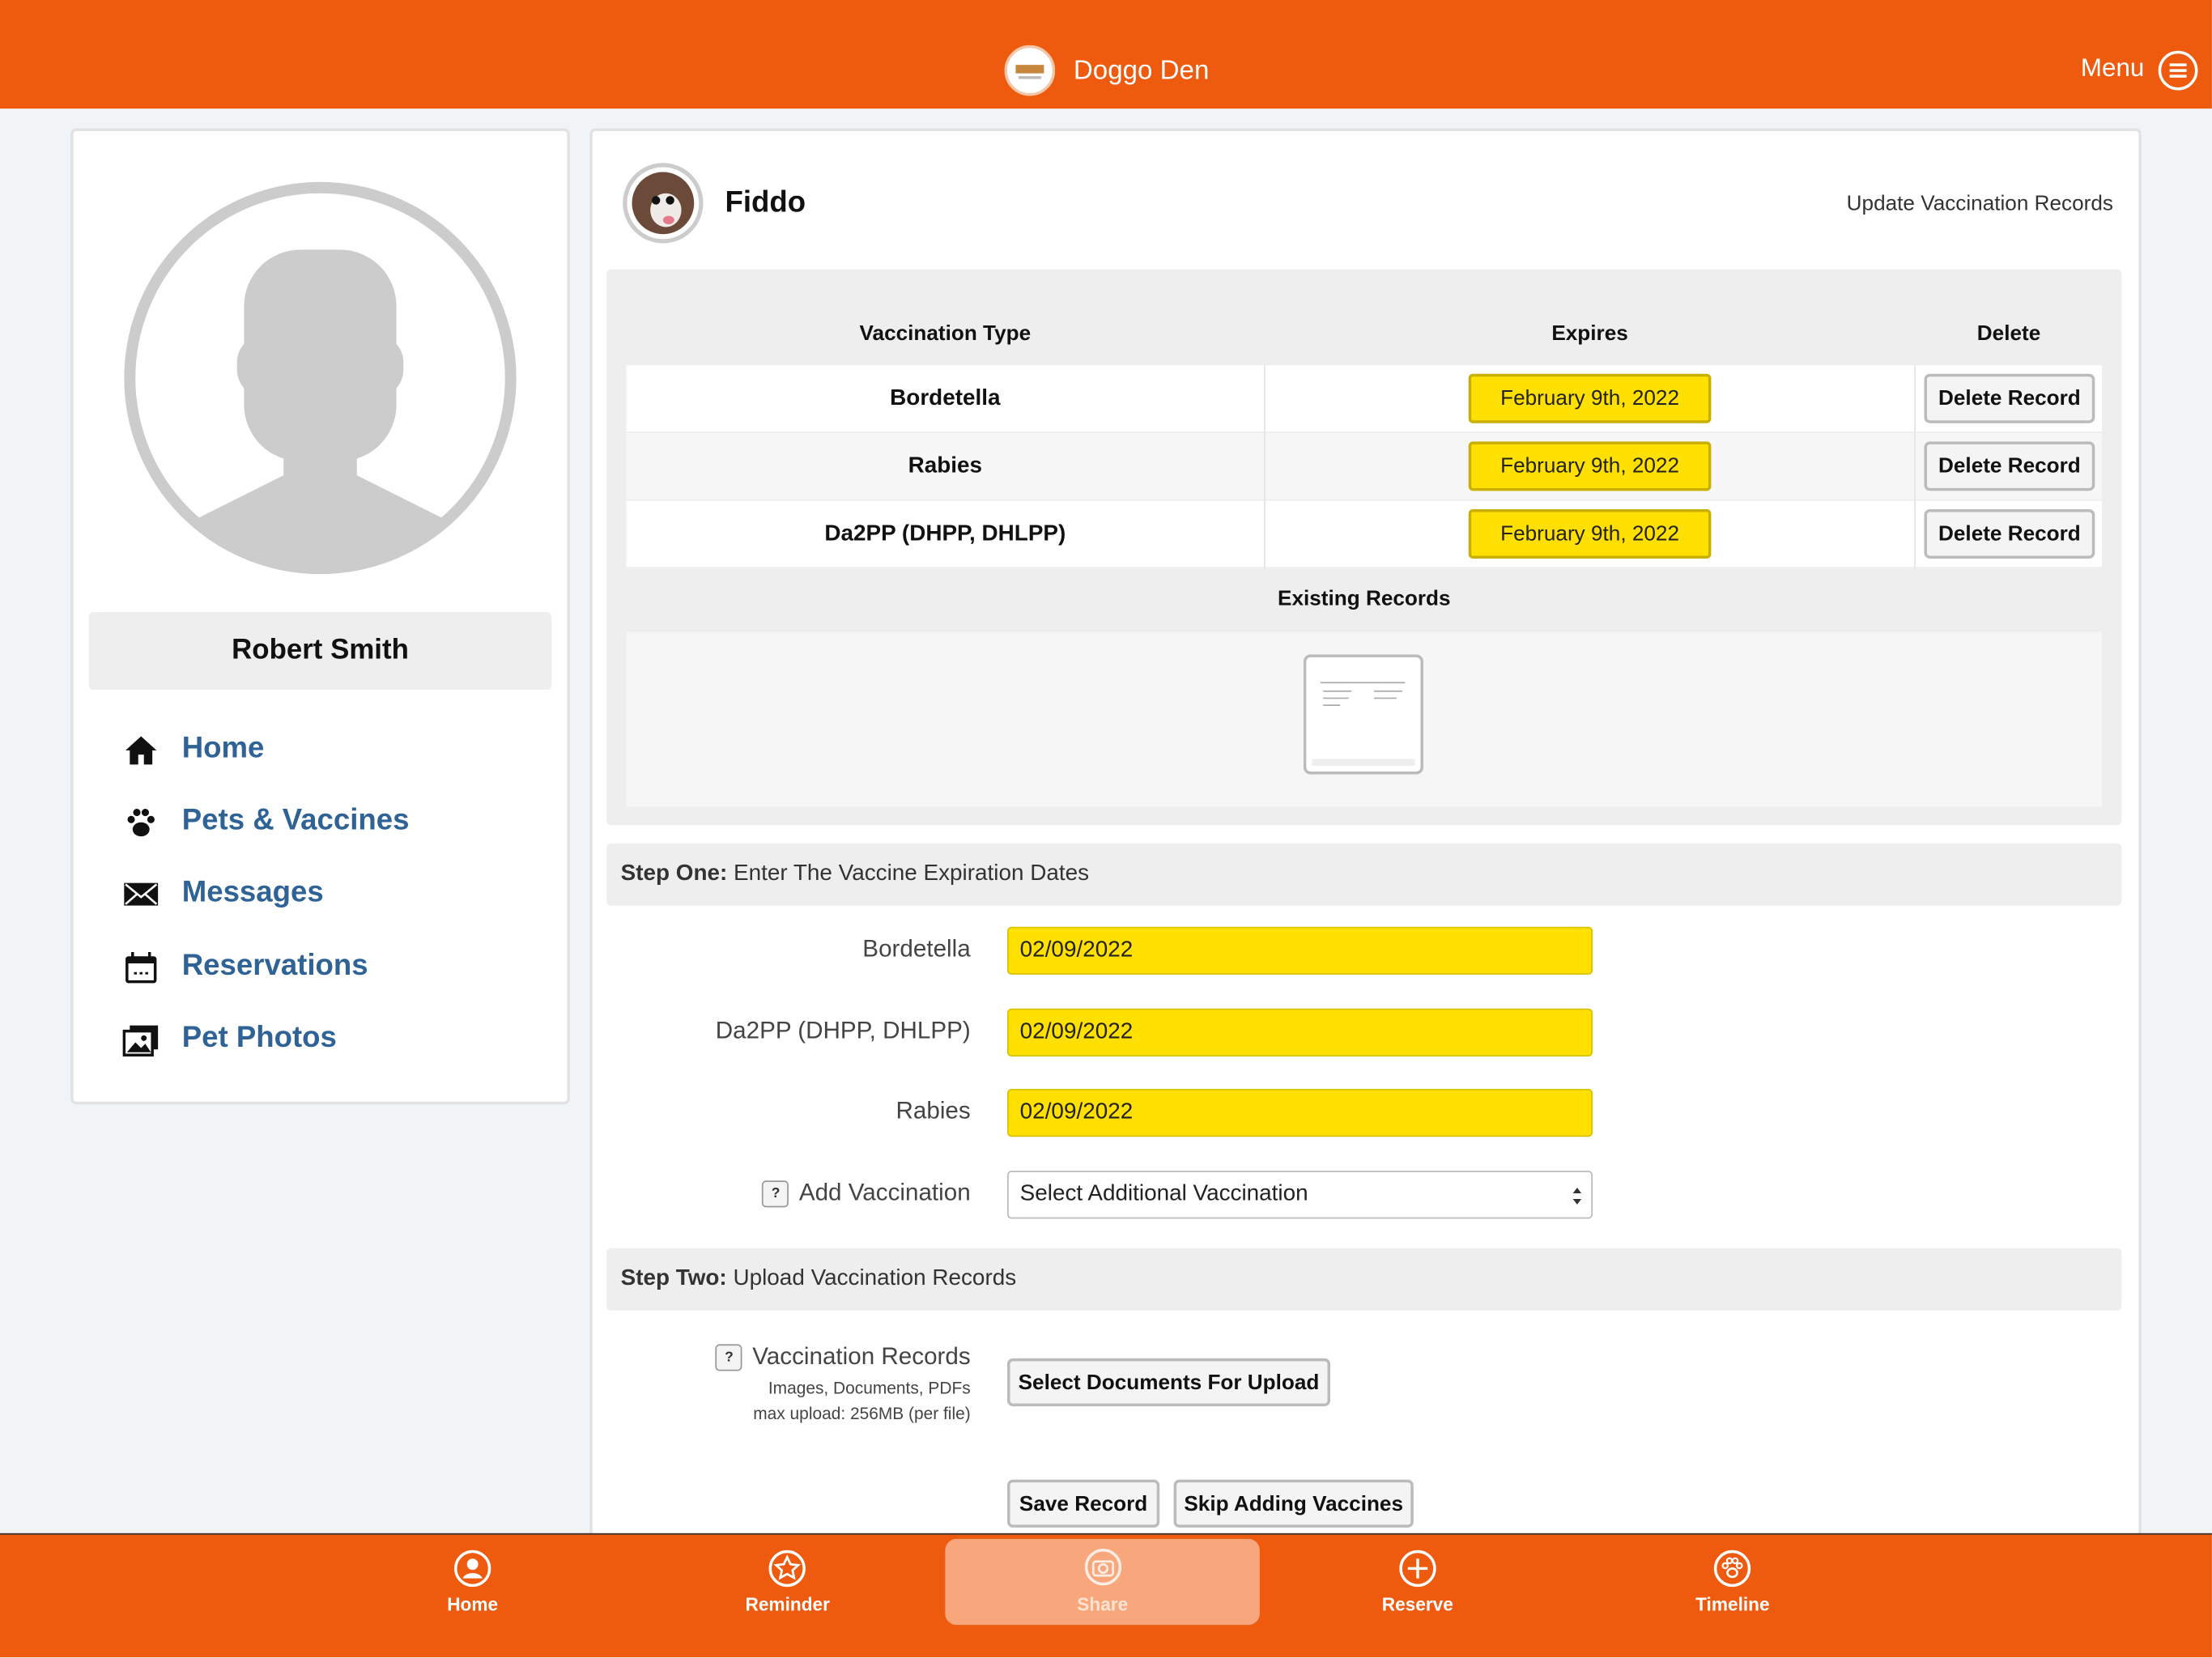 The image size is (2212, 1658). I want to click on vaccine-name: Bordetella, so click(945, 398).